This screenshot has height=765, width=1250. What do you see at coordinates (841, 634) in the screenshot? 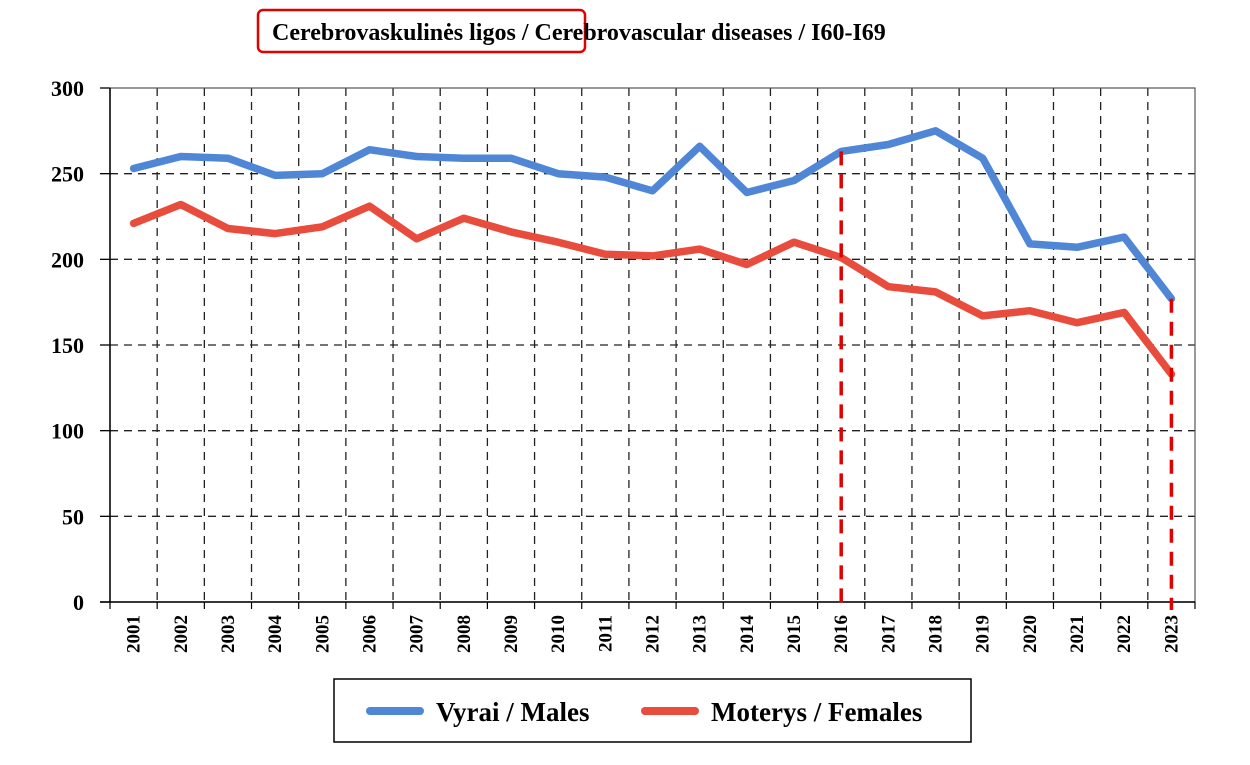
I see `x-tick-label: 2016` at bounding box center [841, 634].